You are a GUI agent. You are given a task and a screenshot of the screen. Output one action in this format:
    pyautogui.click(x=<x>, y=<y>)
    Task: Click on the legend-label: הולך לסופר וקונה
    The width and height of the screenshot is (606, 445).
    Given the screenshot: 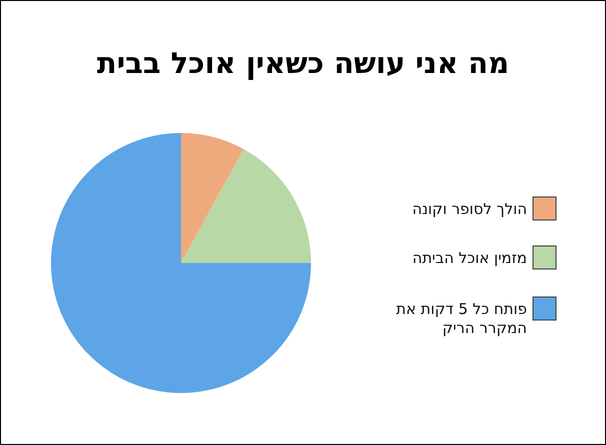 What is the action you would take?
    pyautogui.click(x=469, y=209)
    